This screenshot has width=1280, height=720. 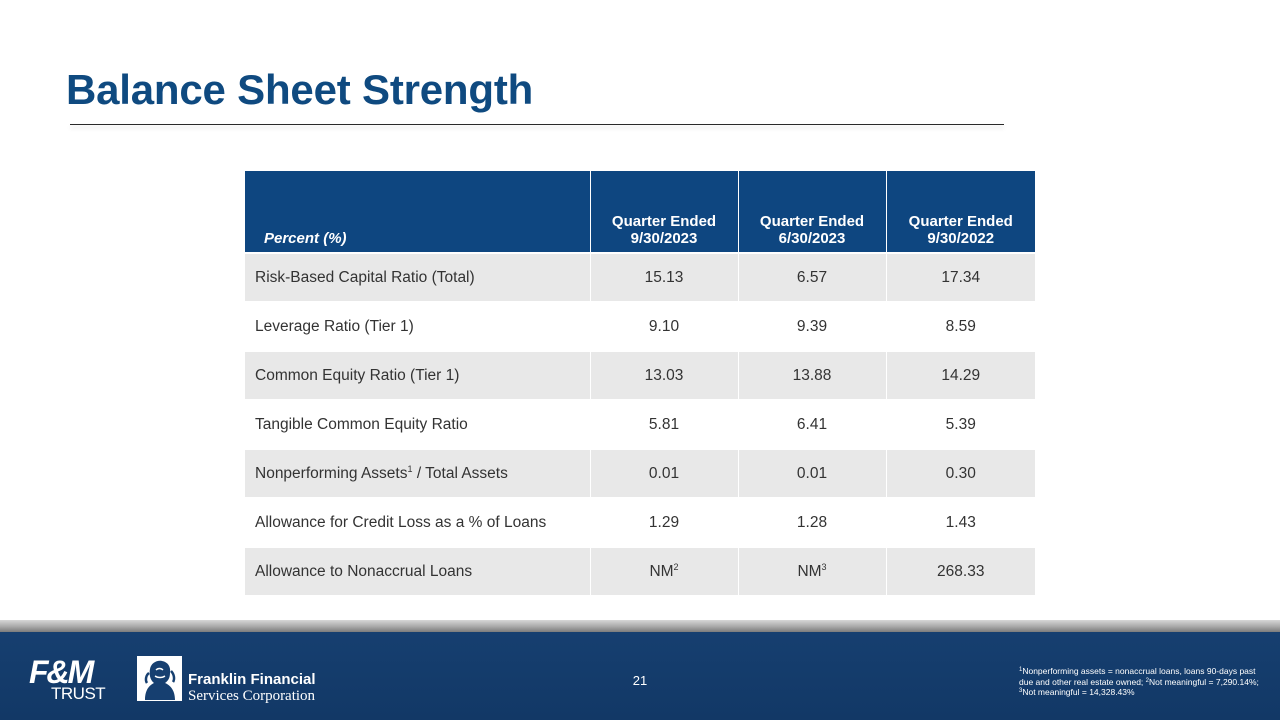 What do you see at coordinates (960, 375) in the screenshot?
I see `table-cell: 14.29` at bounding box center [960, 375].